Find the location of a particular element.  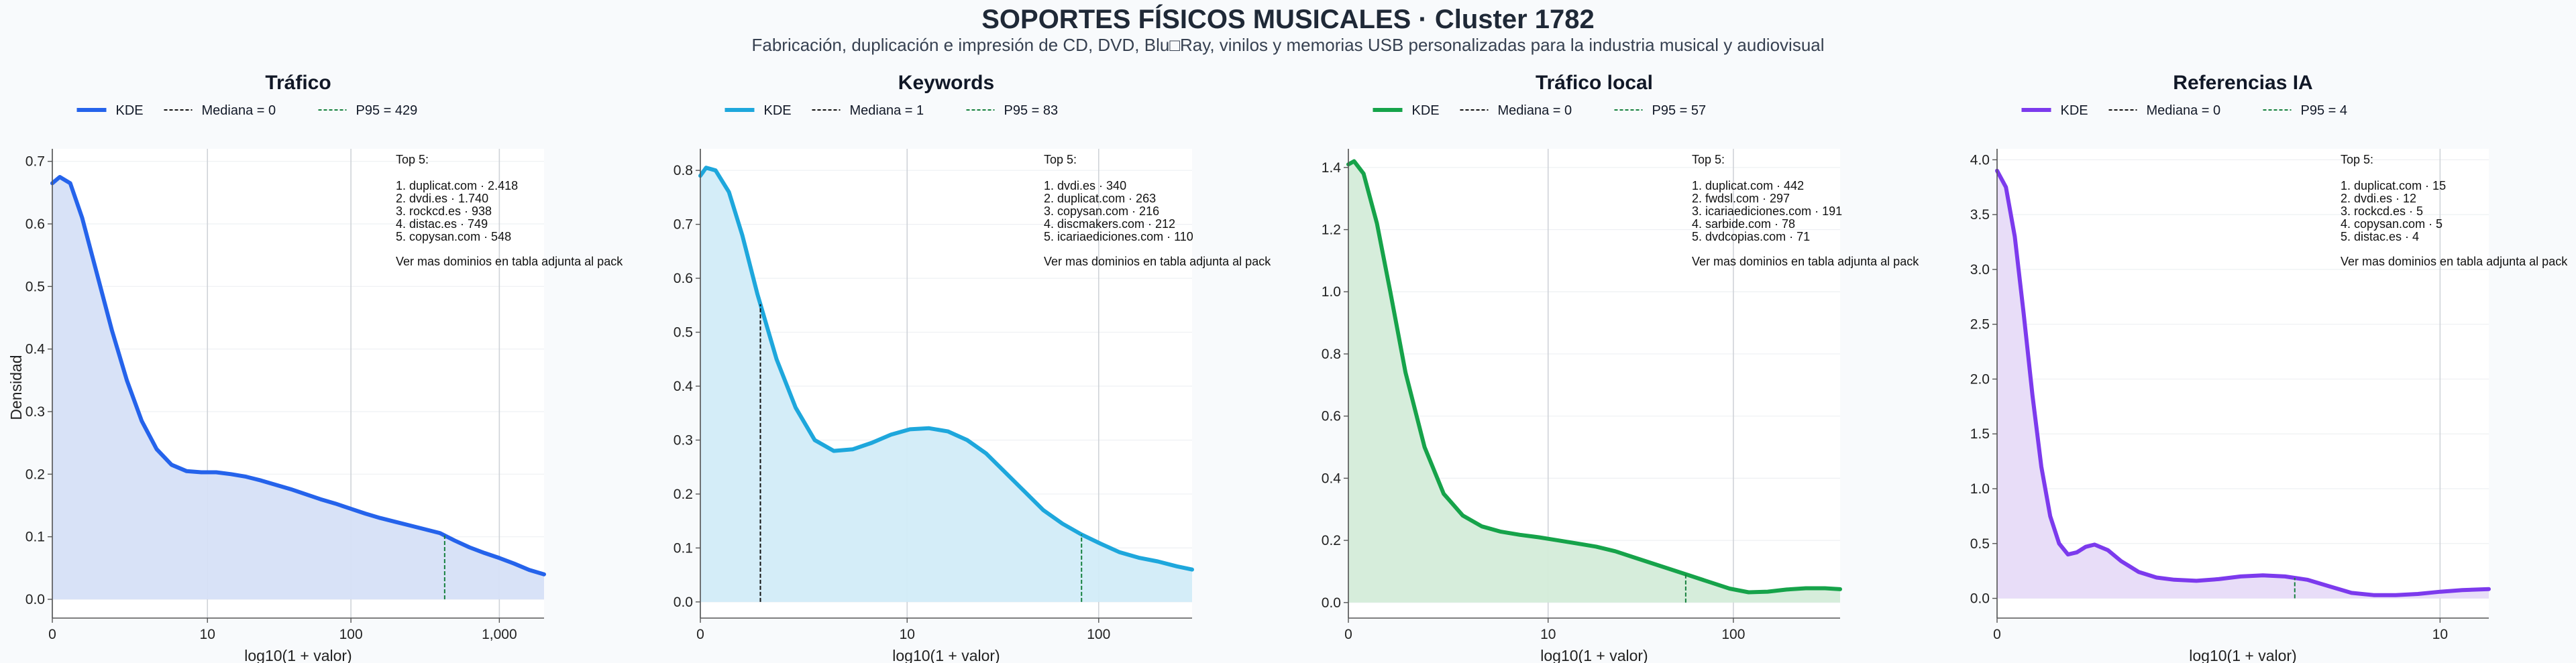

panel-title: Keywords is located at coordinates (946, 83).